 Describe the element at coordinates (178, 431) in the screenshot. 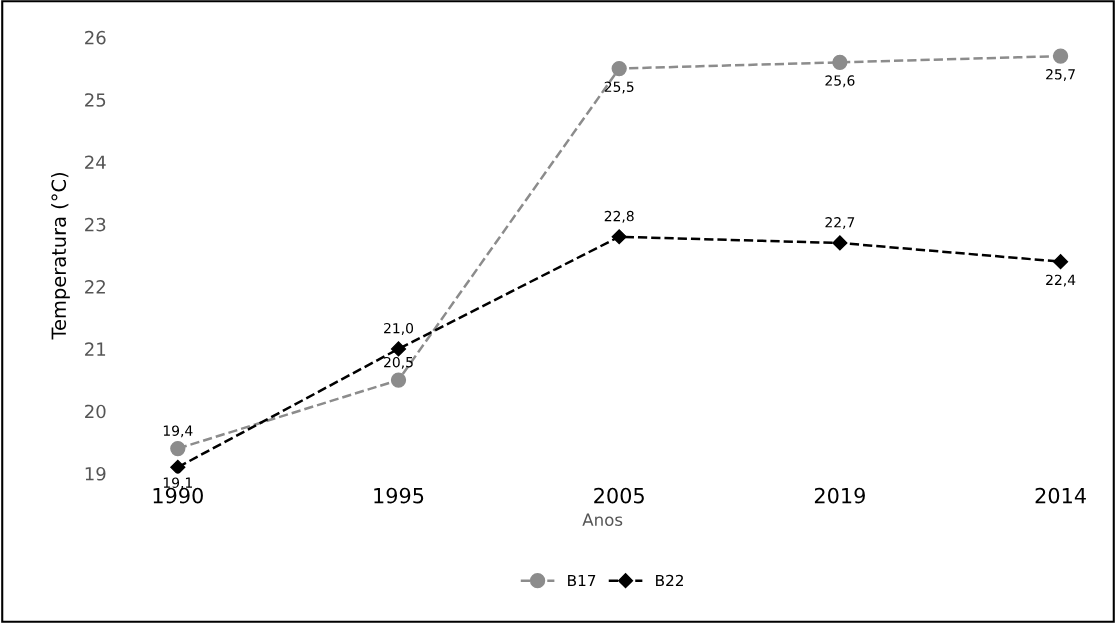

I see `data-label: 19,4` at that location.